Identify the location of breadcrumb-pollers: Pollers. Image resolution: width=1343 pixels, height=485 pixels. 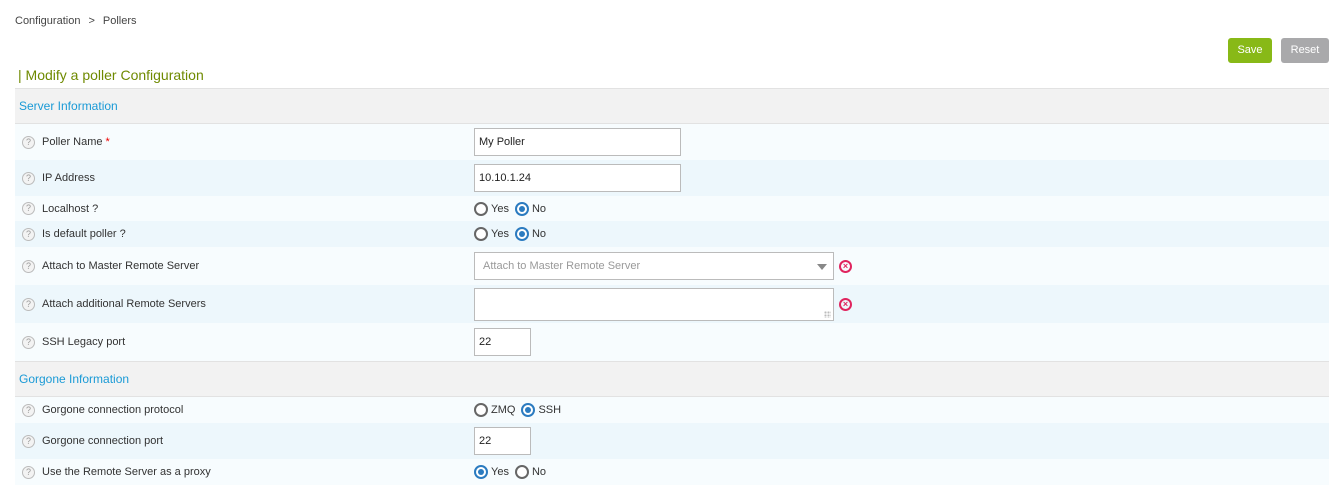
(119, 21).